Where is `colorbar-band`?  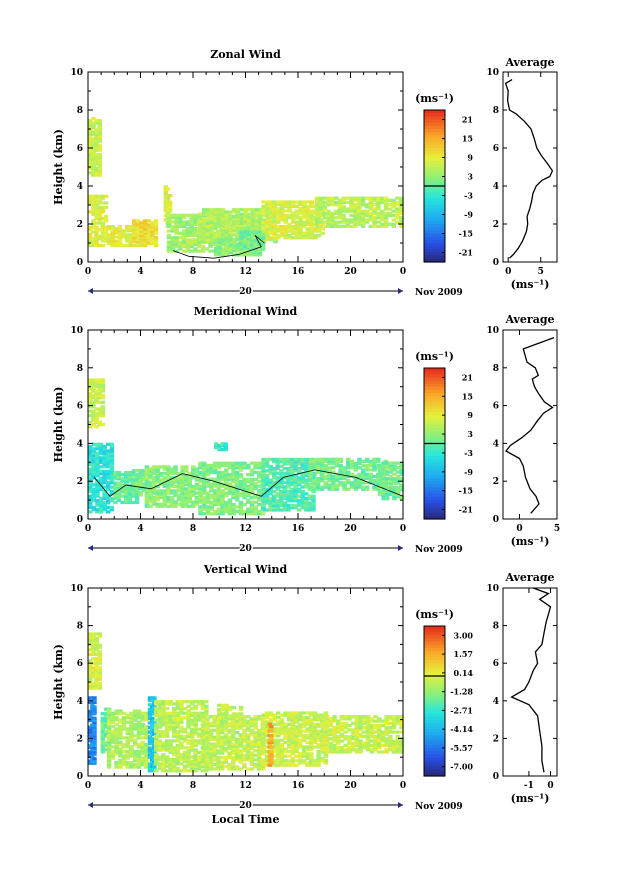
colorbar-band is located at coordinates (434, 251).